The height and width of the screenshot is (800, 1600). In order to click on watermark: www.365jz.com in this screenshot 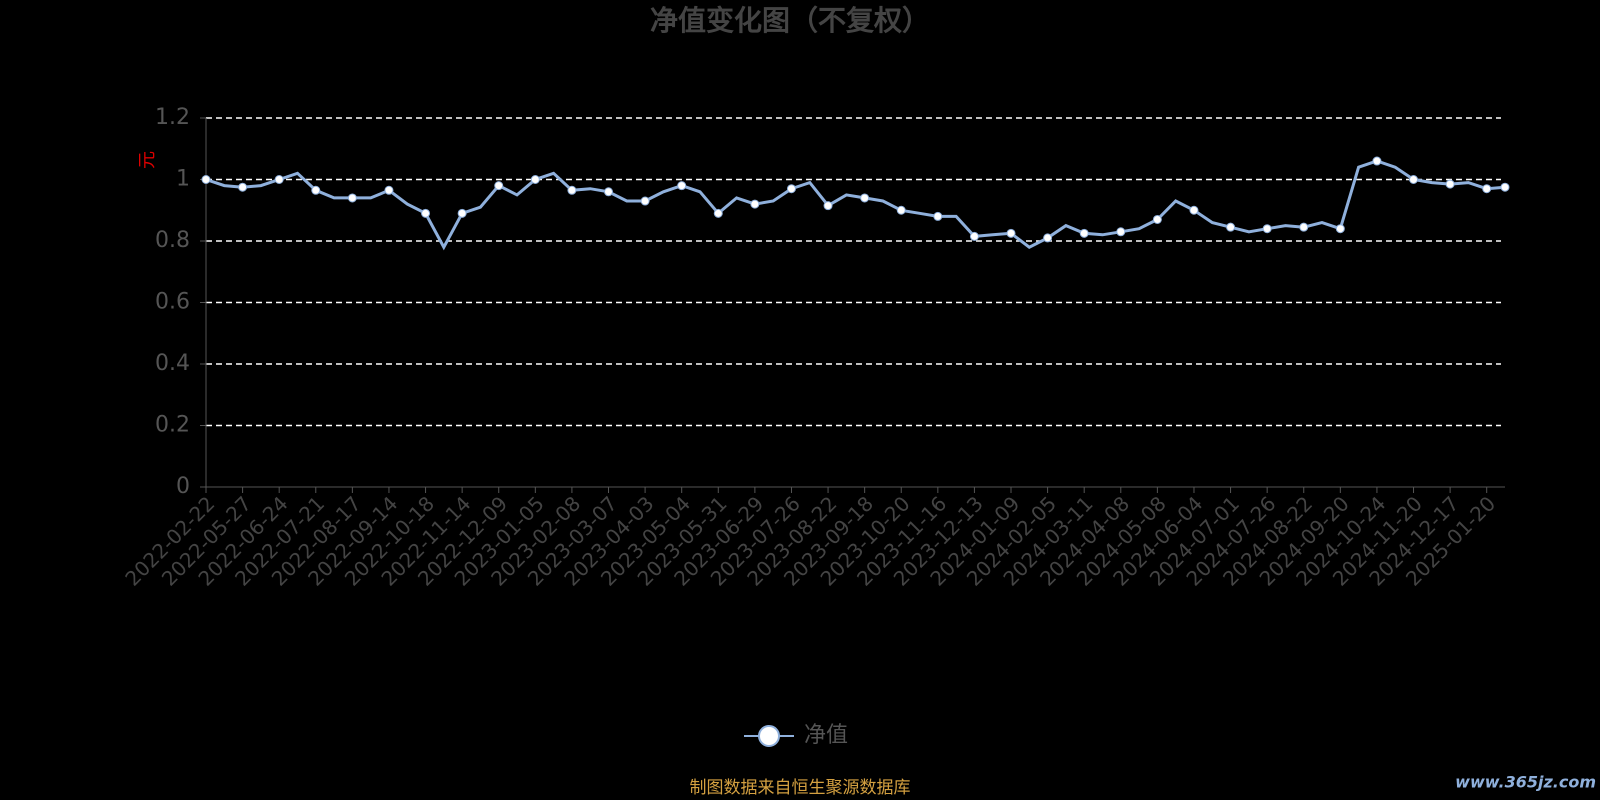, I will do `click(1525, 782)`.